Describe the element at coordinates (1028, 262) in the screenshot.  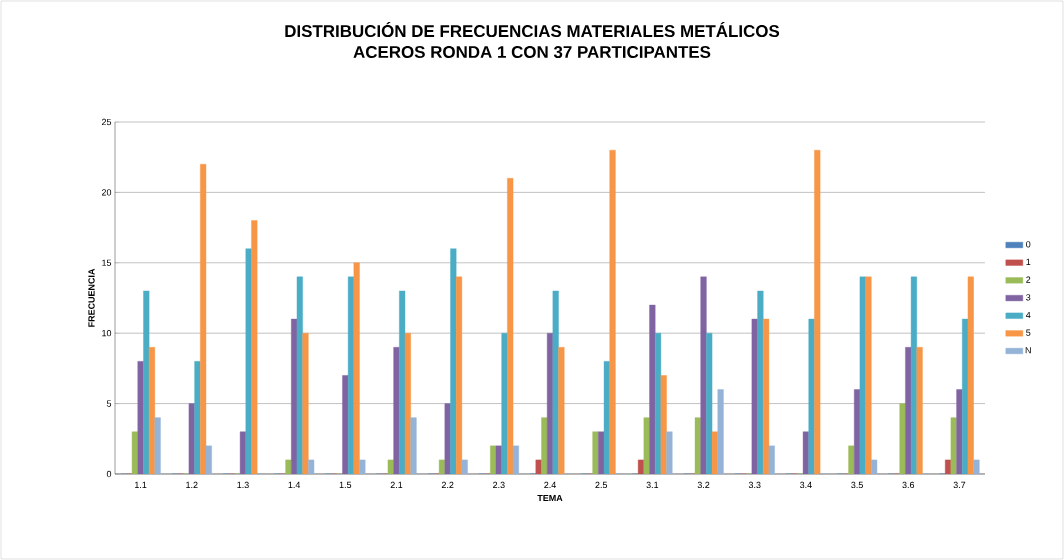
I see `legend-label: 1` at that location.